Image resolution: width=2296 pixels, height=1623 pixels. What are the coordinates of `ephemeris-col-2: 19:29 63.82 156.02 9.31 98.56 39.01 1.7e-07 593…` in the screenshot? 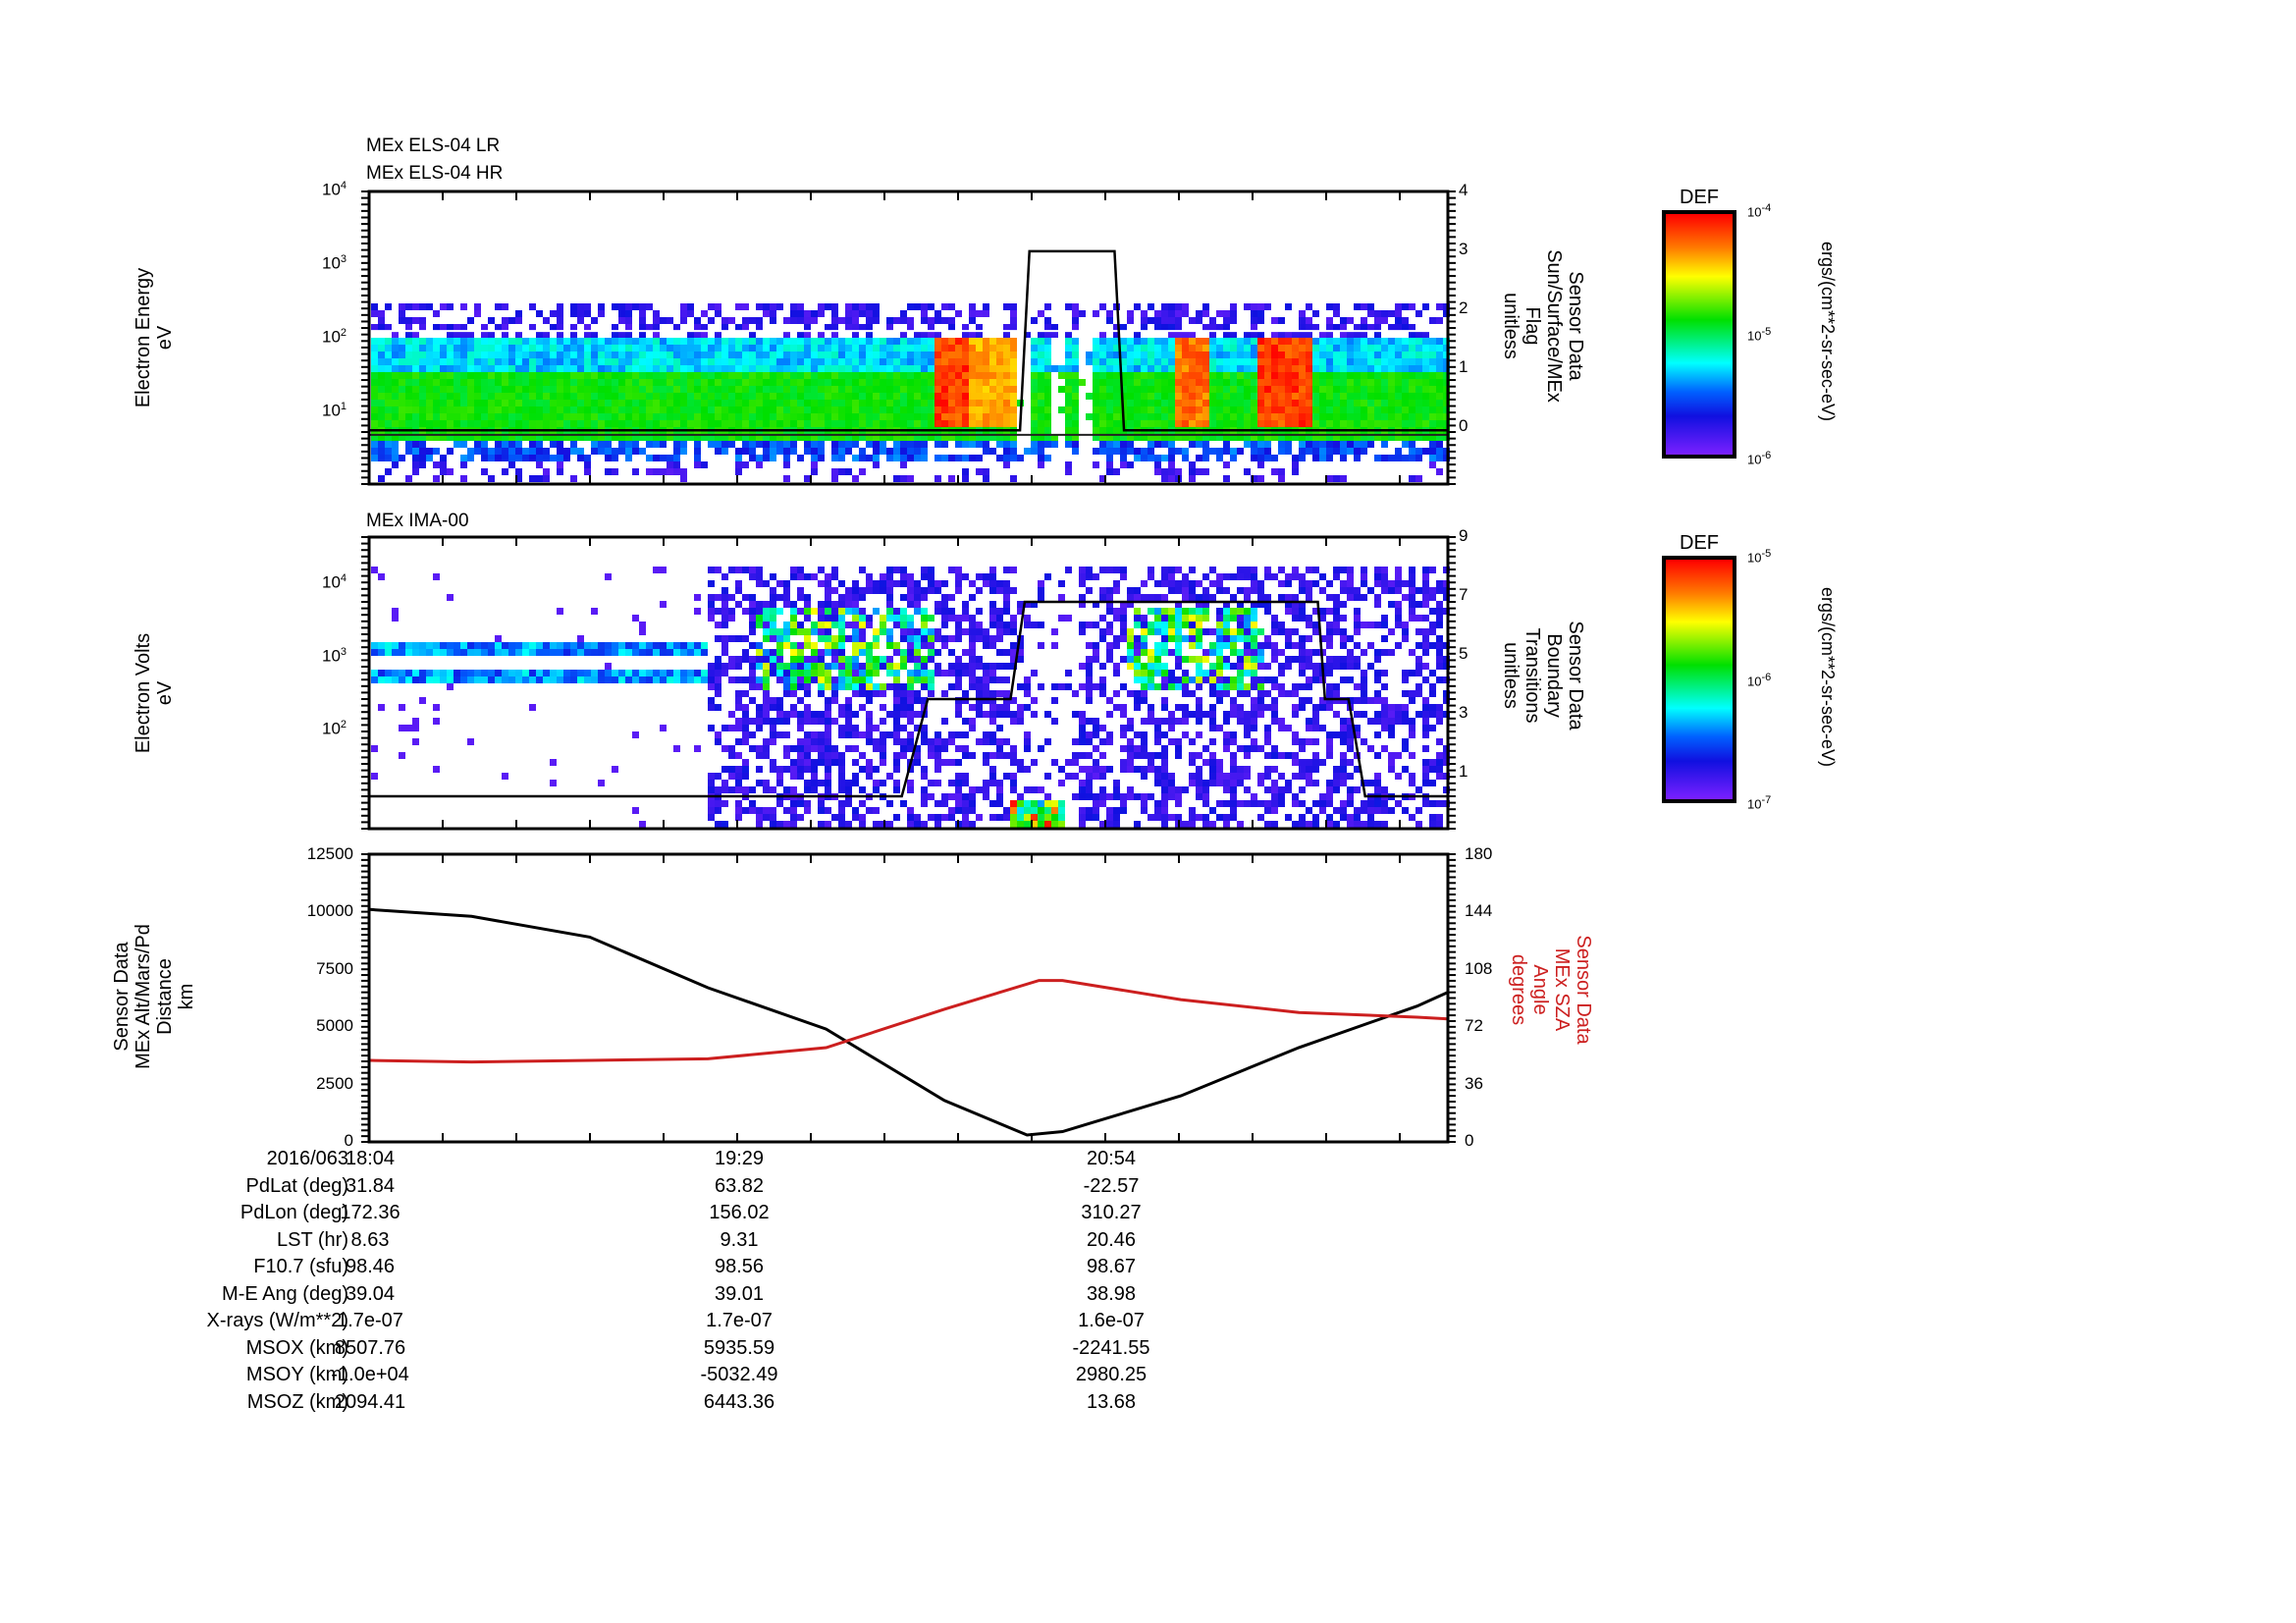 It's located at (739, 1281).